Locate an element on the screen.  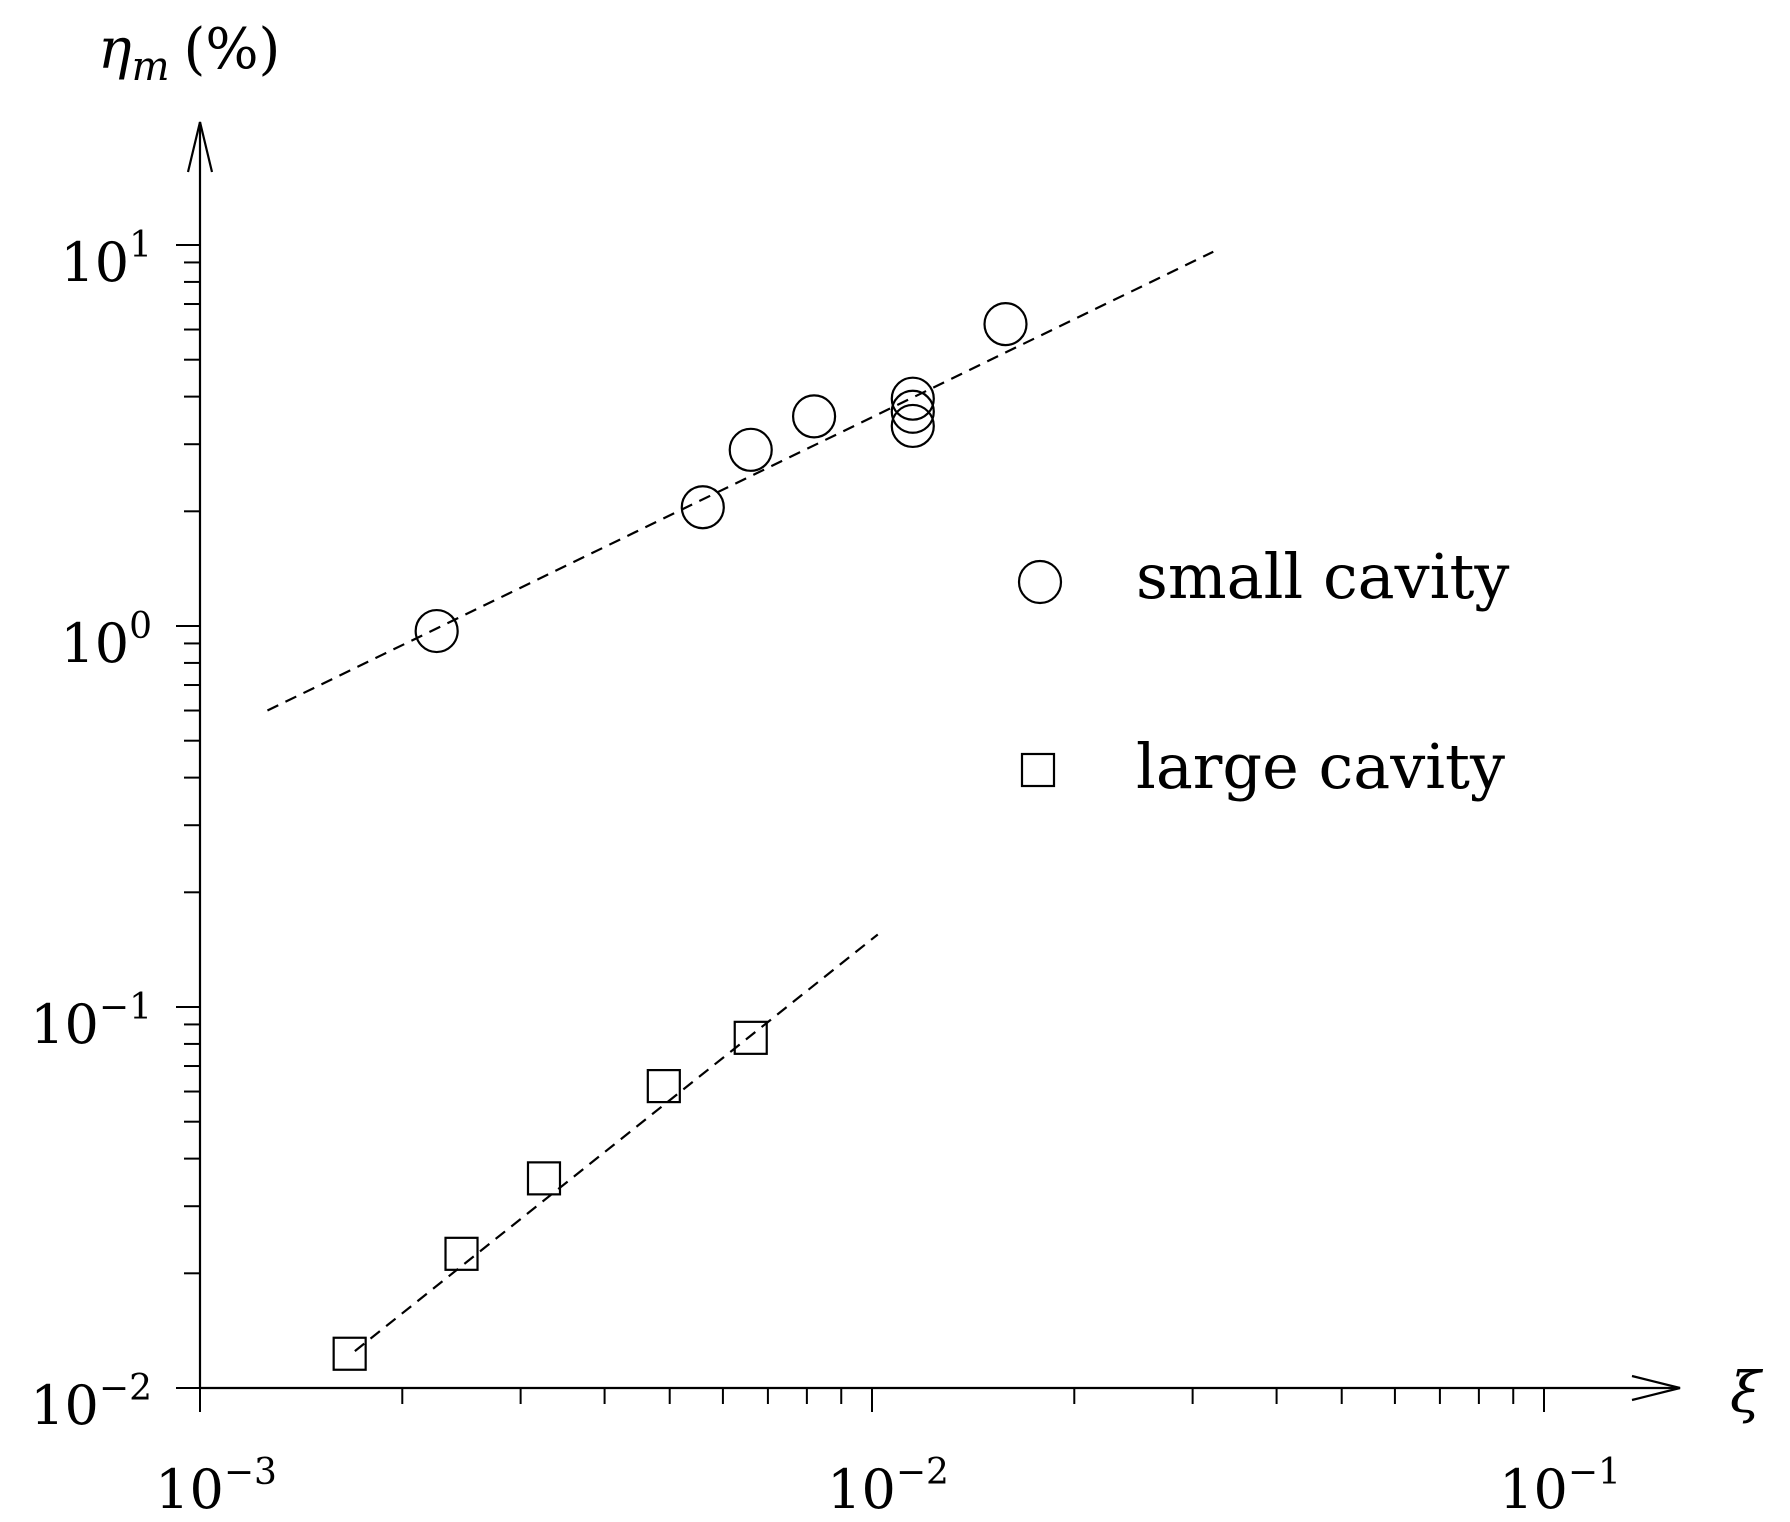
y-tick-label: 10⁻¹ is located at coordinates (91, 1021).